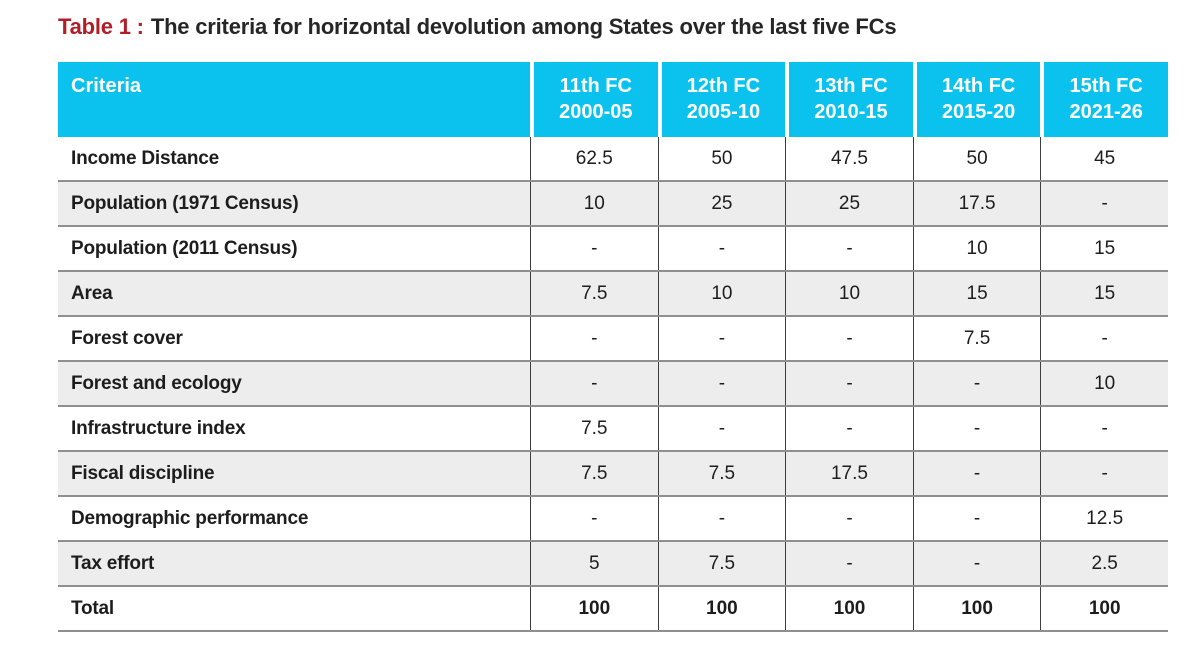  I want to click on table-row: Fiscal discipline 7.5 7.5 17.5- -, so click(613, 474).